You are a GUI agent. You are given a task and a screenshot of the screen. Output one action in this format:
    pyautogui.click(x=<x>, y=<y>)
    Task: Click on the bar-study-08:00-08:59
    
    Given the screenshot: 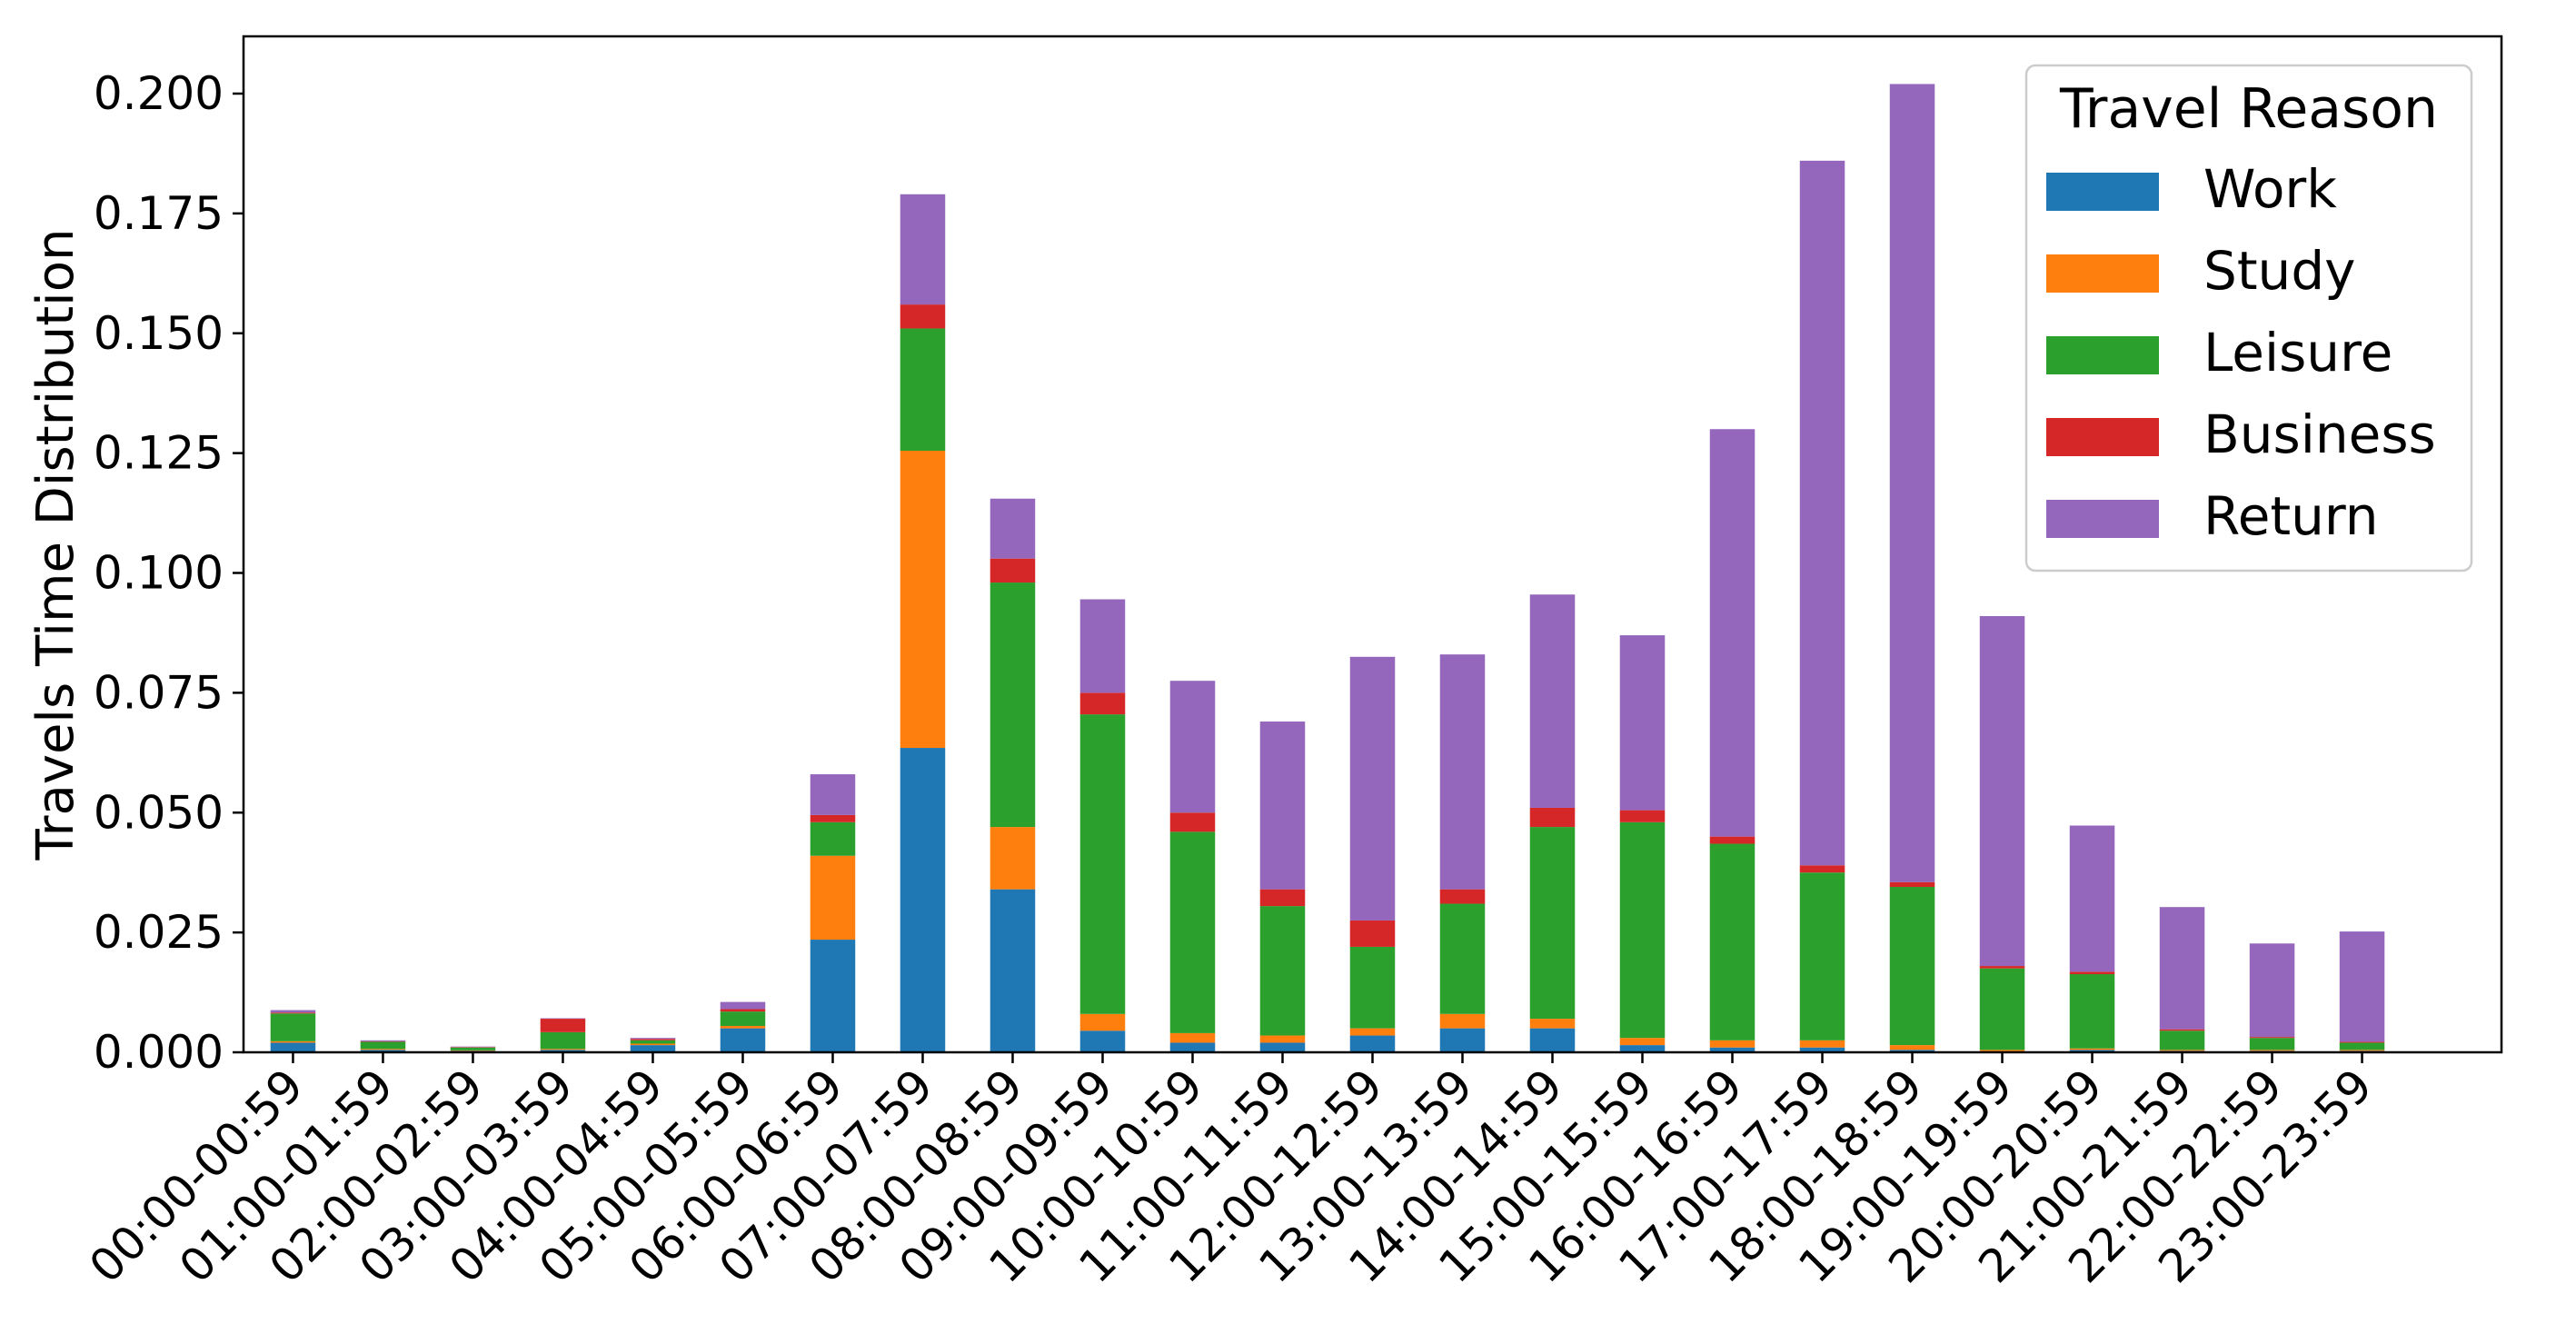 What is the action you would take?
    pyautogui.click(x=1013, y=858)
    